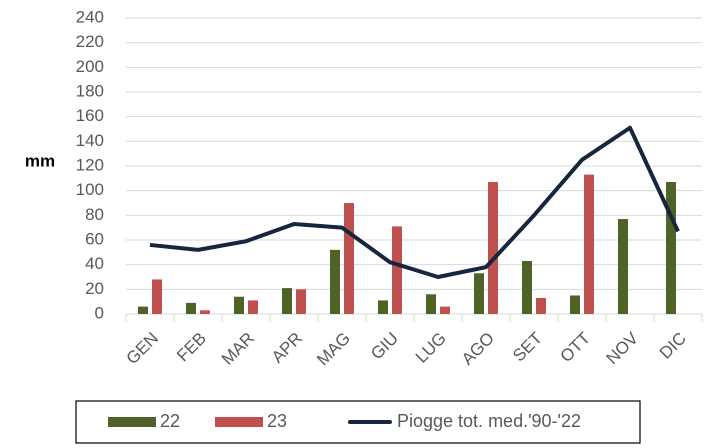 This screenshot has width=704, height=448. I want to click on y-tick-label: 20, so click(94, 288).